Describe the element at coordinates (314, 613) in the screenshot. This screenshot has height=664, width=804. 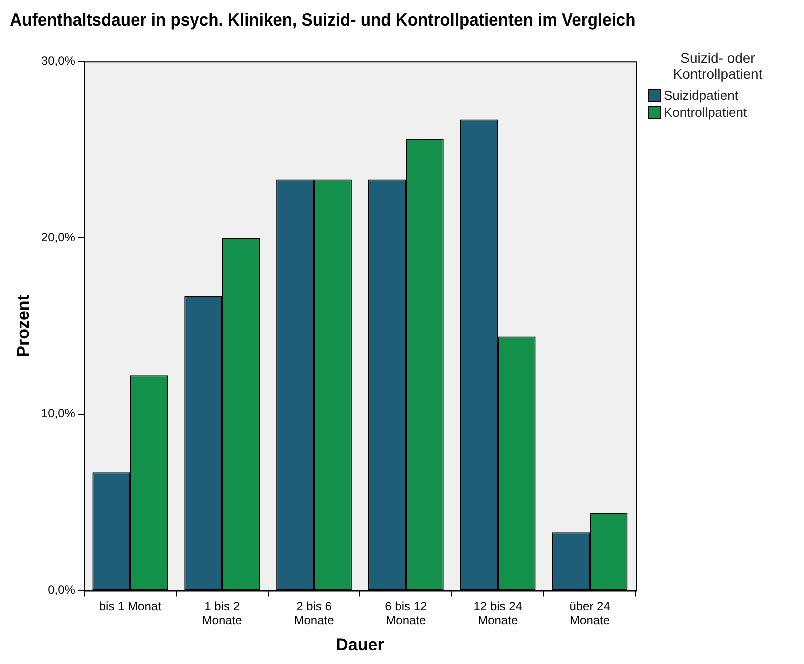
I see `x-tick-label: 2 bis 6 Monate` at that location.